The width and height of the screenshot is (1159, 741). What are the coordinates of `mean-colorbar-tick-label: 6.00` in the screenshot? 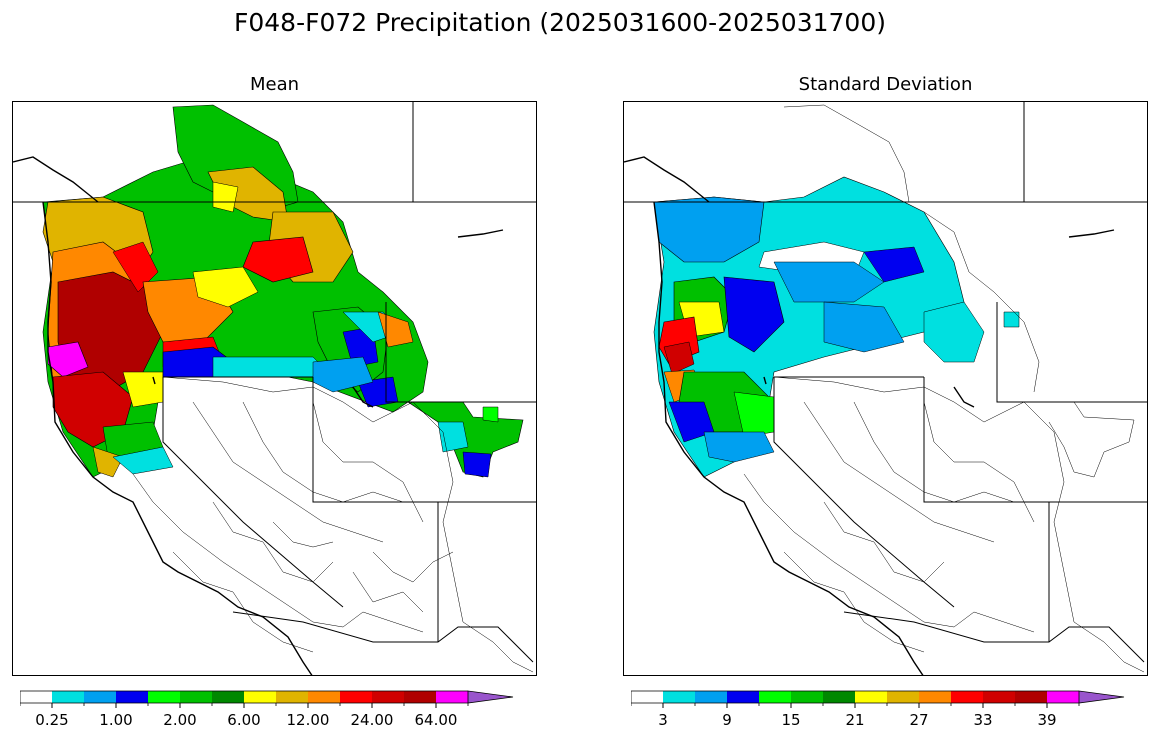 It's located at (243, 720).